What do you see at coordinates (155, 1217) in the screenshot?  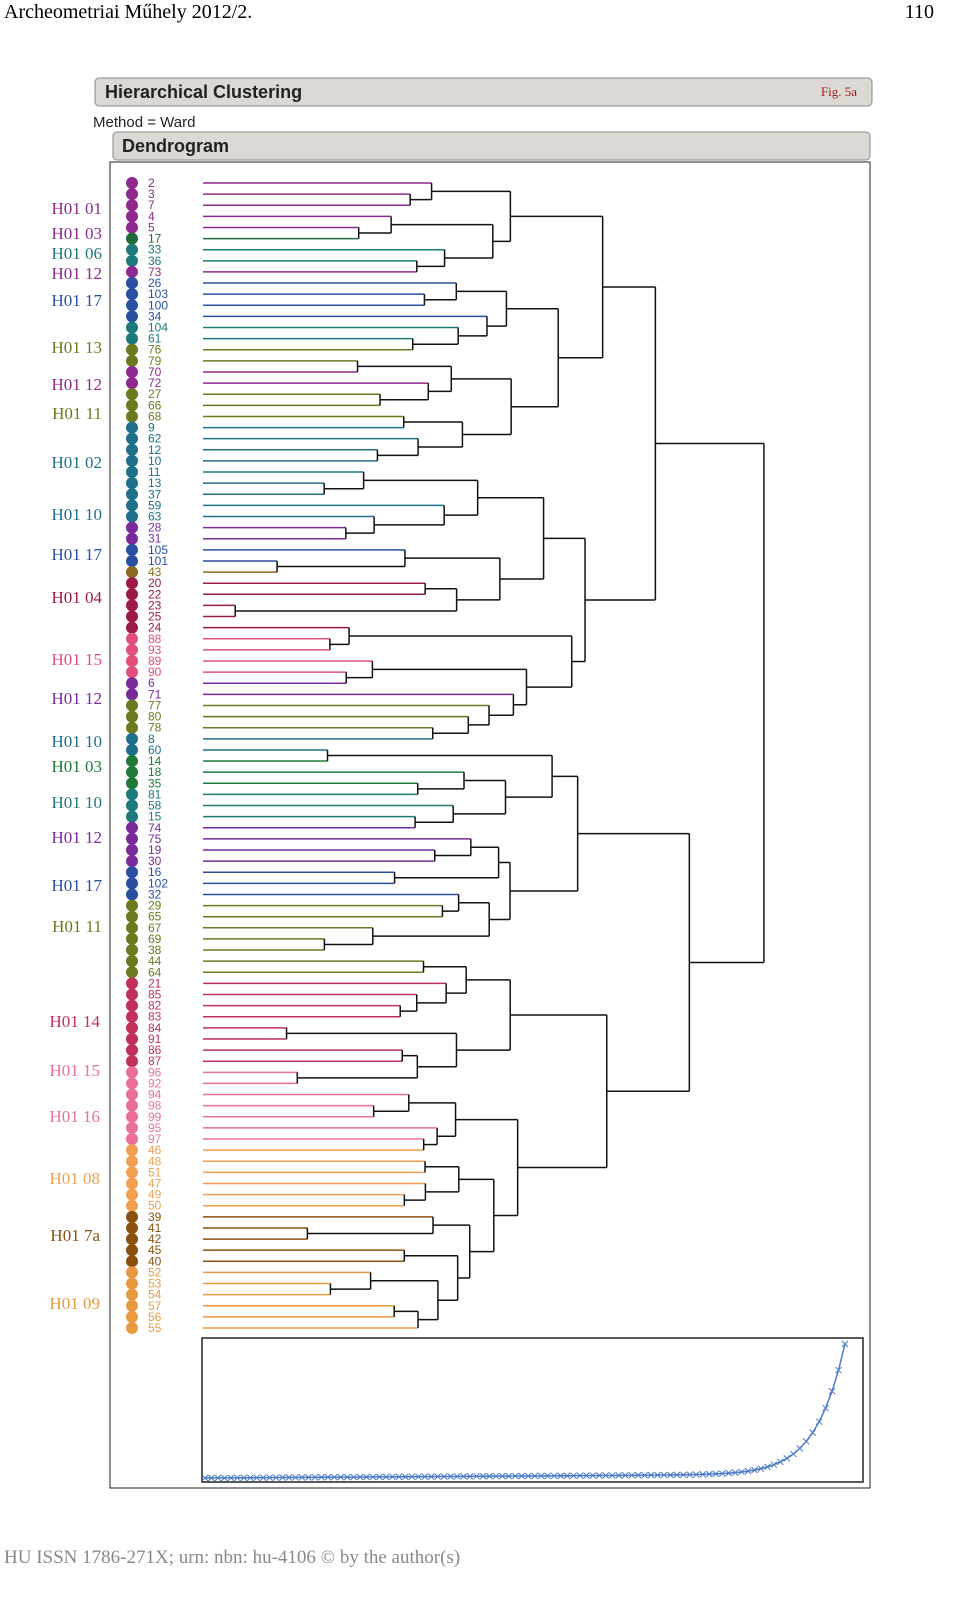 I see `leaf-label: 39` at bounding box center [155, 1217].